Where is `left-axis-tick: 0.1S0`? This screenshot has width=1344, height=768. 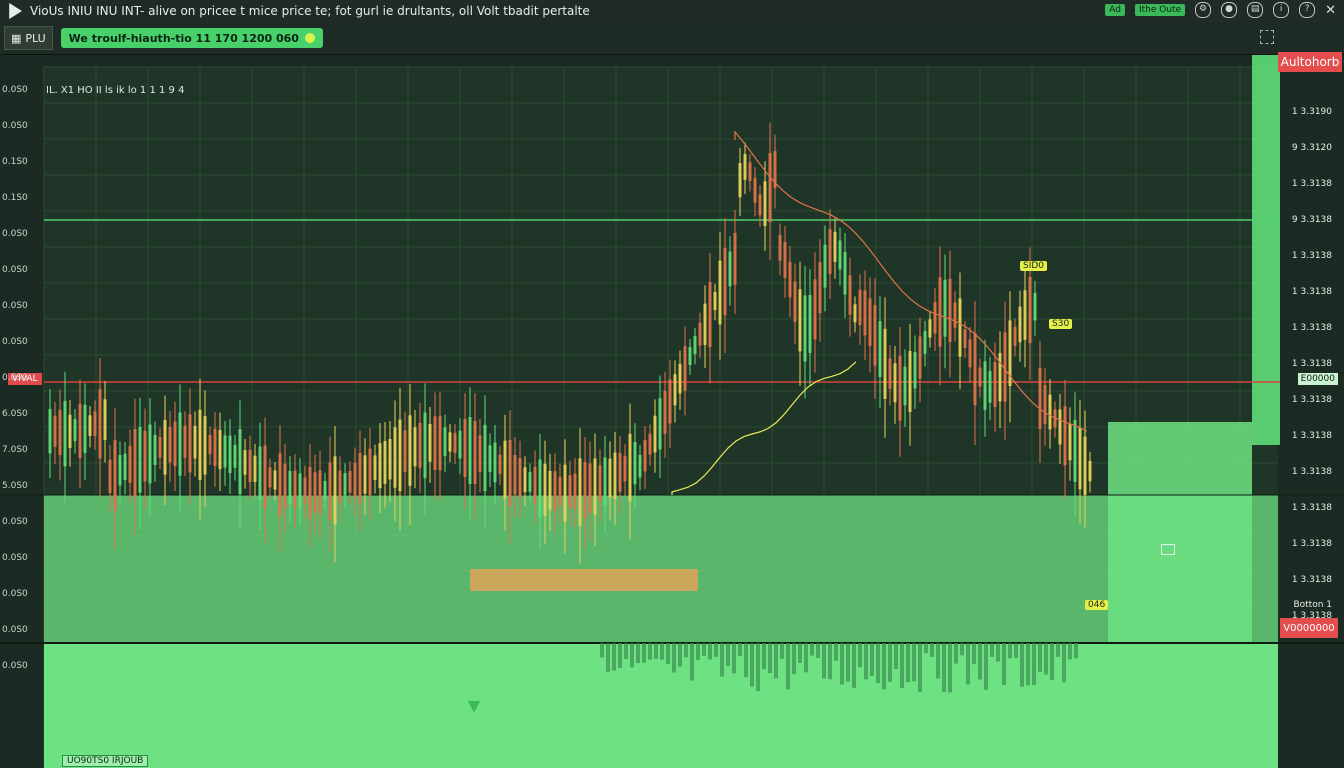 left-axis-tick: 0.1S0 is located at coordinates (15, 162).